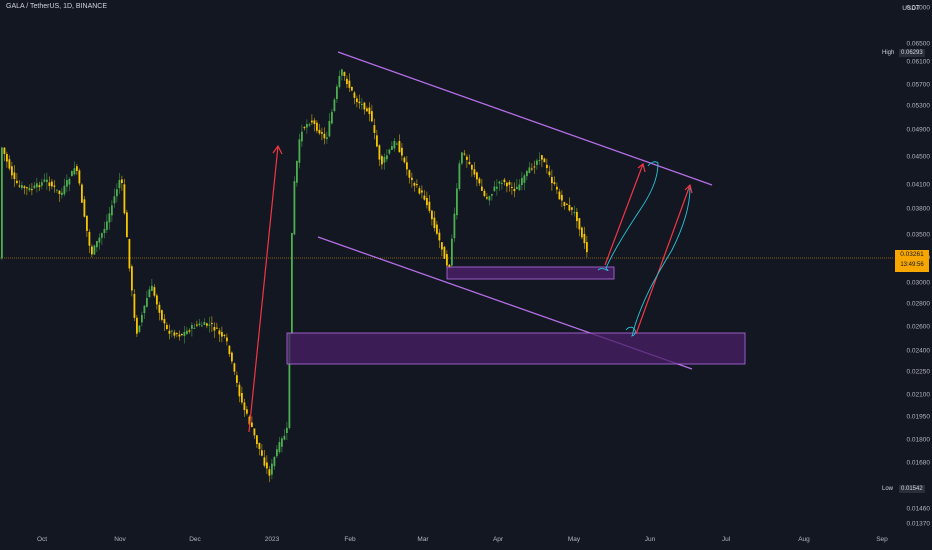 The height and width of the screenshot is (550, 932). I want to click on time-tick: Oct, so click(42, 539).